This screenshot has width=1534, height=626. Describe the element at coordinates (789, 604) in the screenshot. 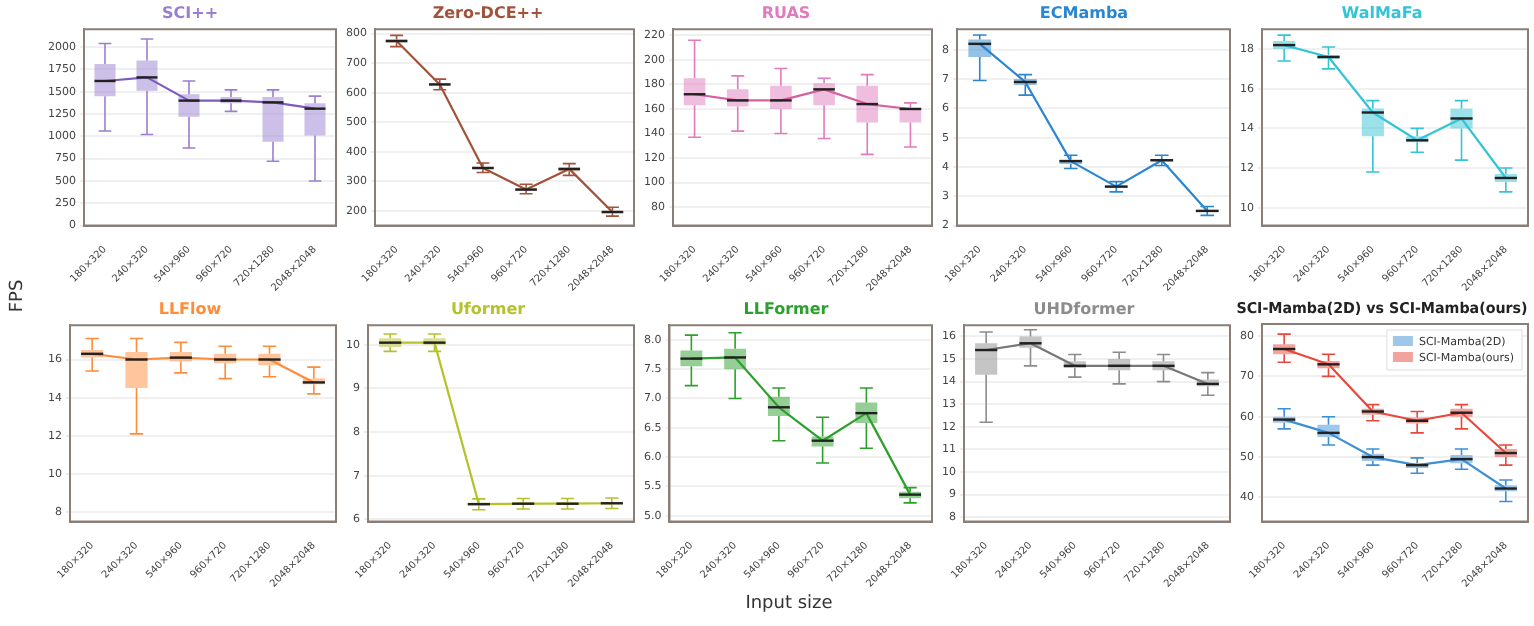

I see `x-axis-title: Input size` at that location.